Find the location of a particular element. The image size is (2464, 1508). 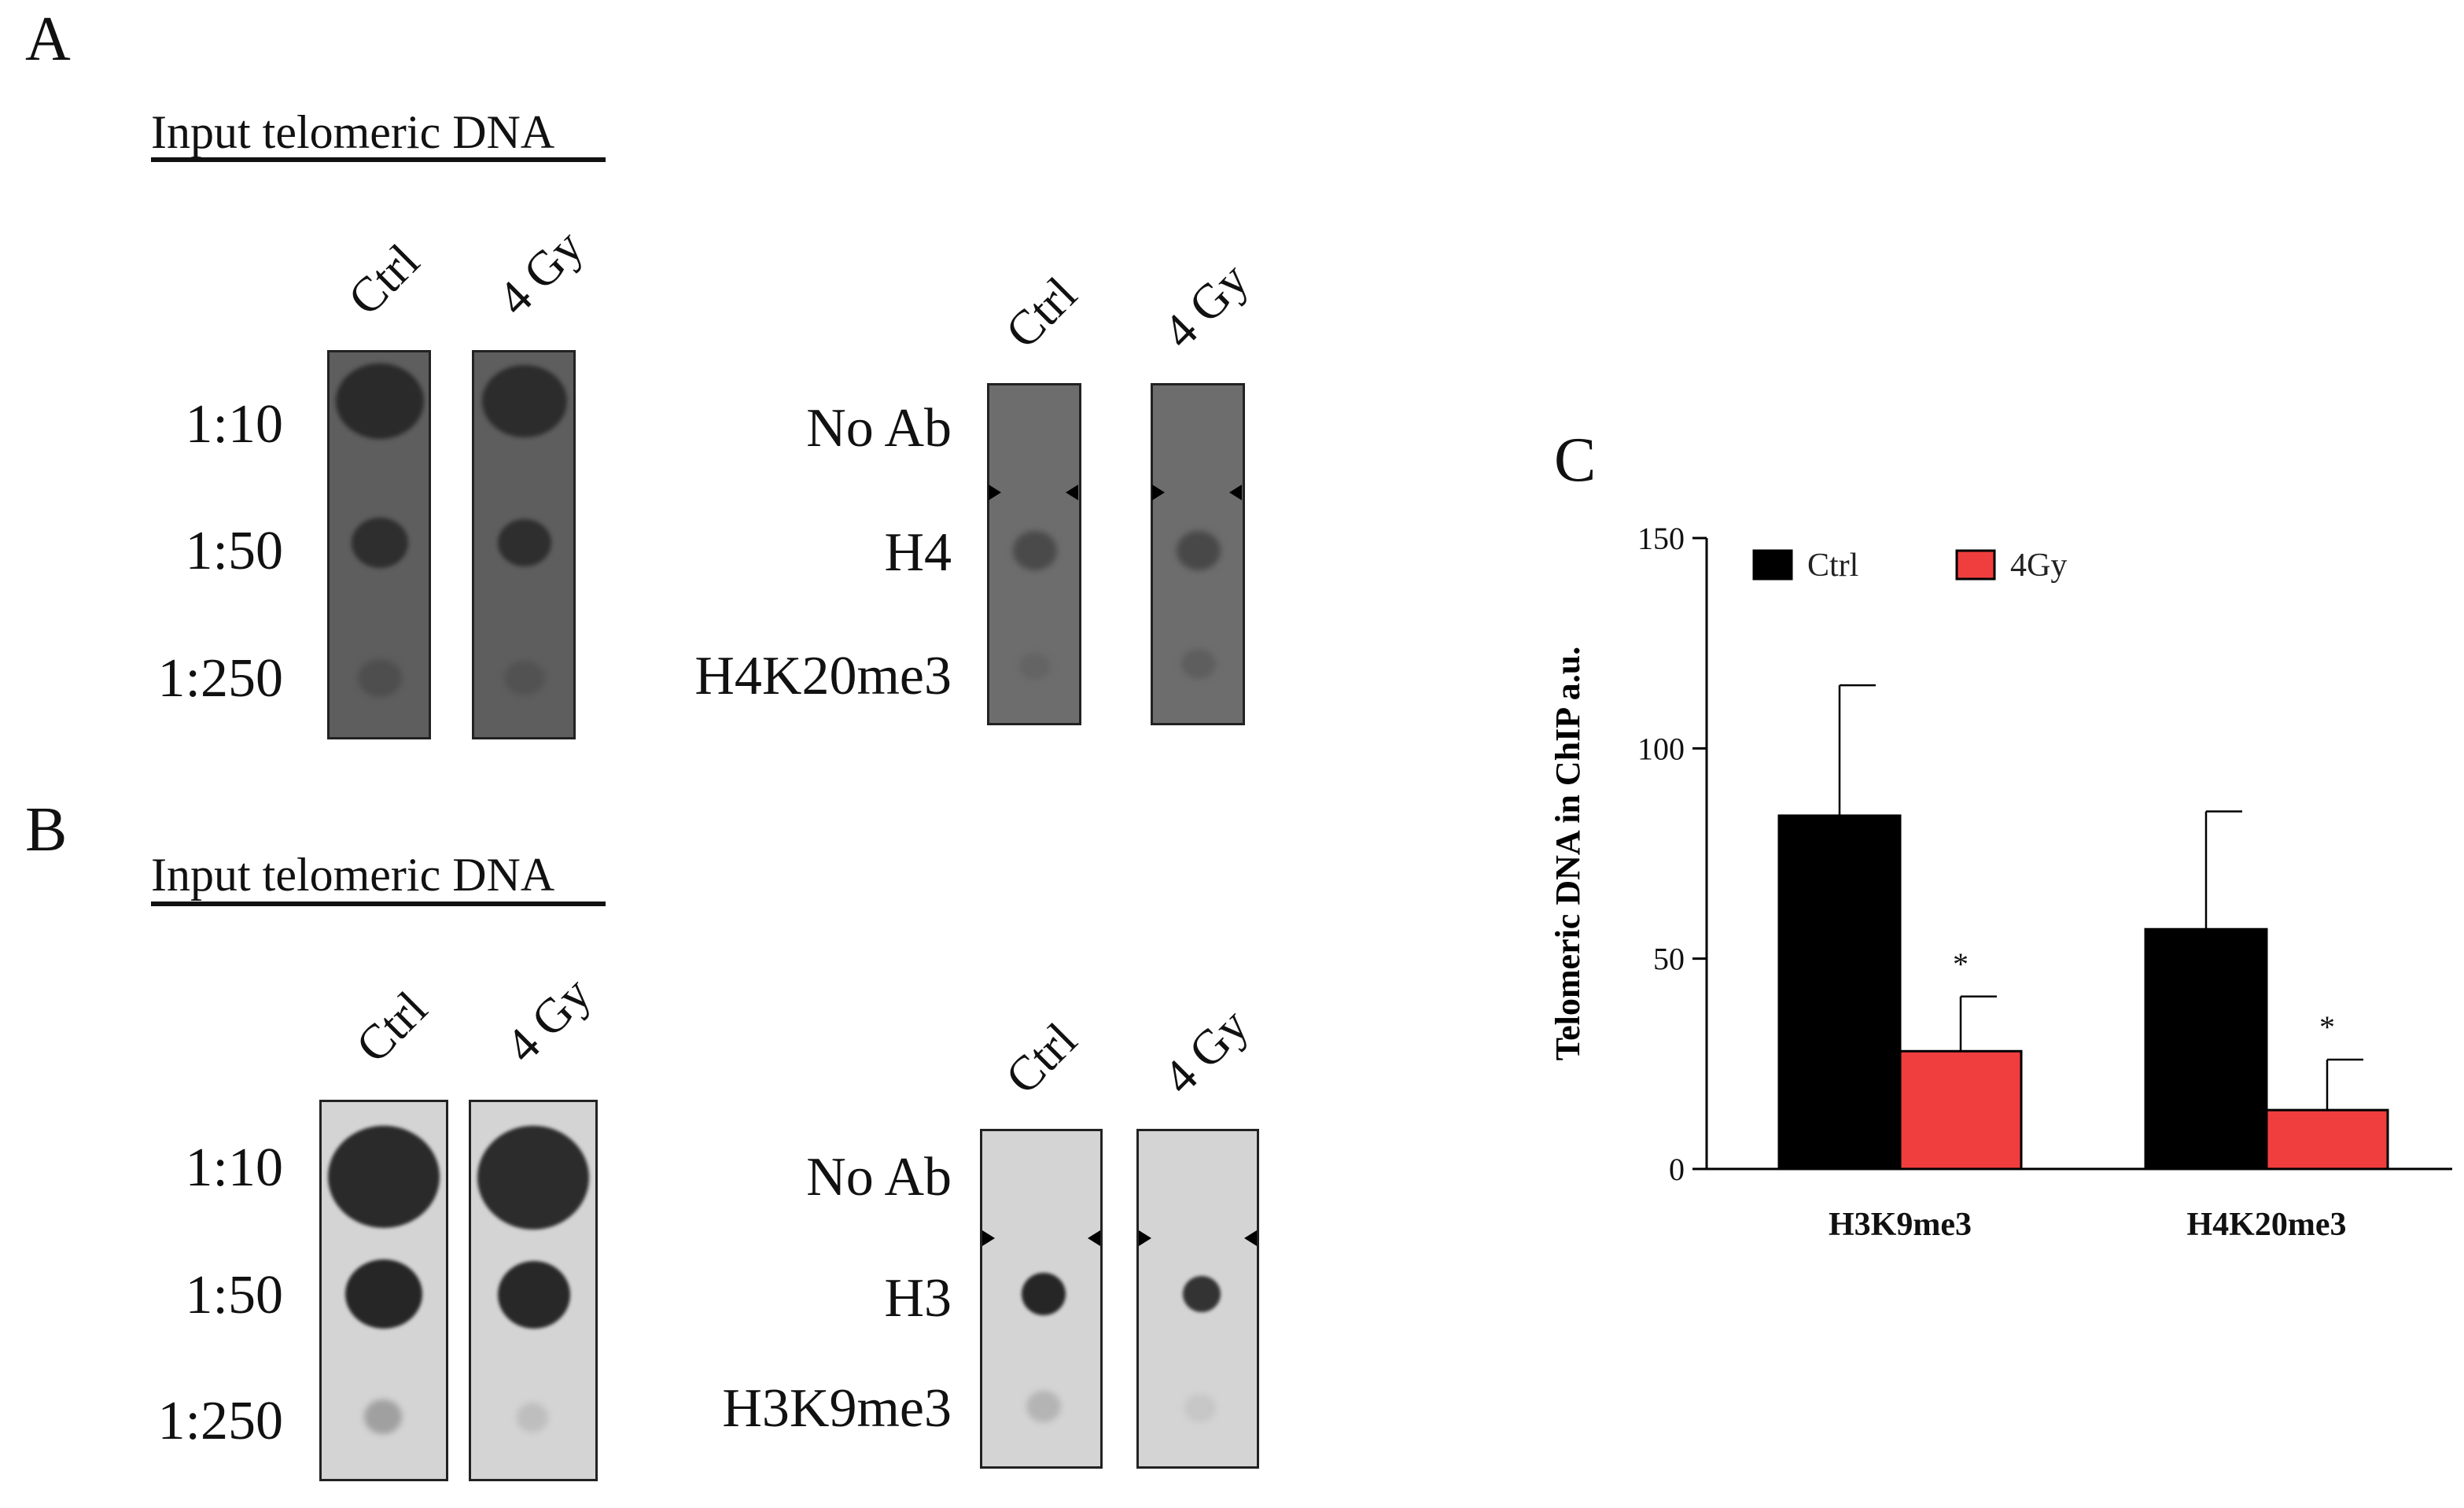

dilution-label-a-2: 1:50 is located at coordinates (234, 551).